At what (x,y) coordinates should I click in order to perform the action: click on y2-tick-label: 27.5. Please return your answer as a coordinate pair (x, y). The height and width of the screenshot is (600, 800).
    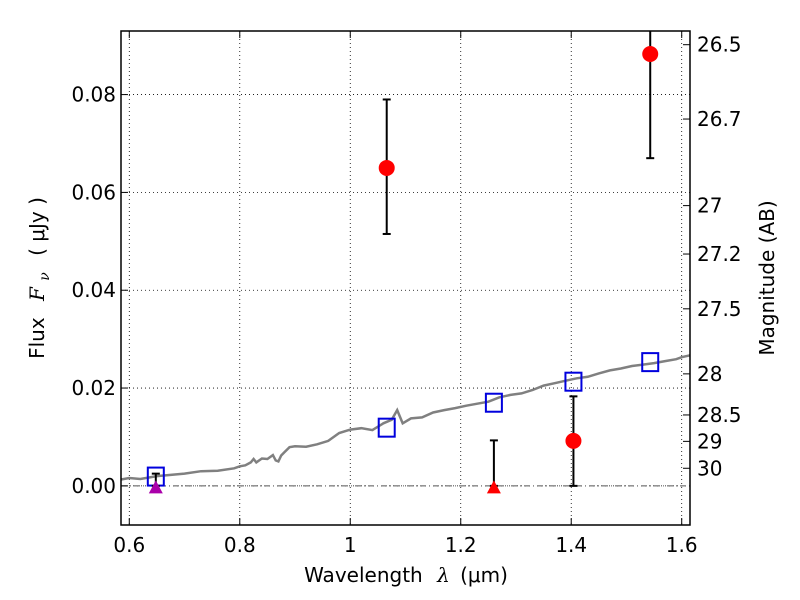
    Looking at the image, I should click on (719, 309).